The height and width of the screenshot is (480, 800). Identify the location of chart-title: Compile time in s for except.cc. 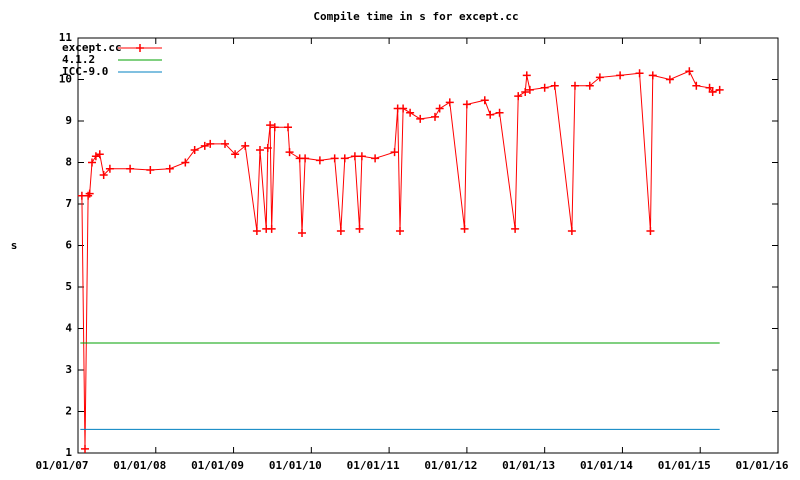
(415, 16).